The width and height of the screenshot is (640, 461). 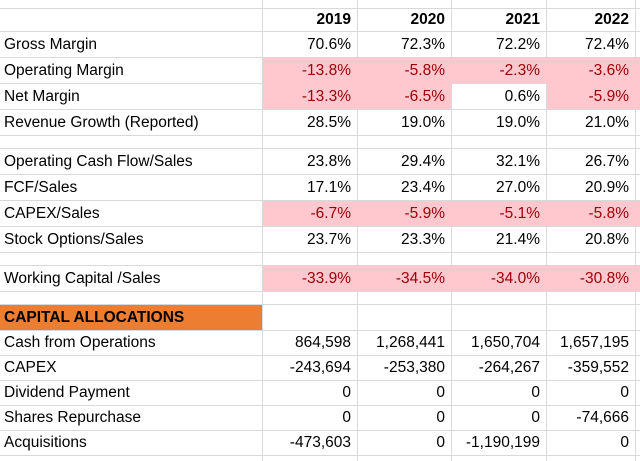 What do you see at coordinates (131, 97) in the screenshot?
I see `row-label-net-margin: Net Margin` at bounding box center [131, 97].